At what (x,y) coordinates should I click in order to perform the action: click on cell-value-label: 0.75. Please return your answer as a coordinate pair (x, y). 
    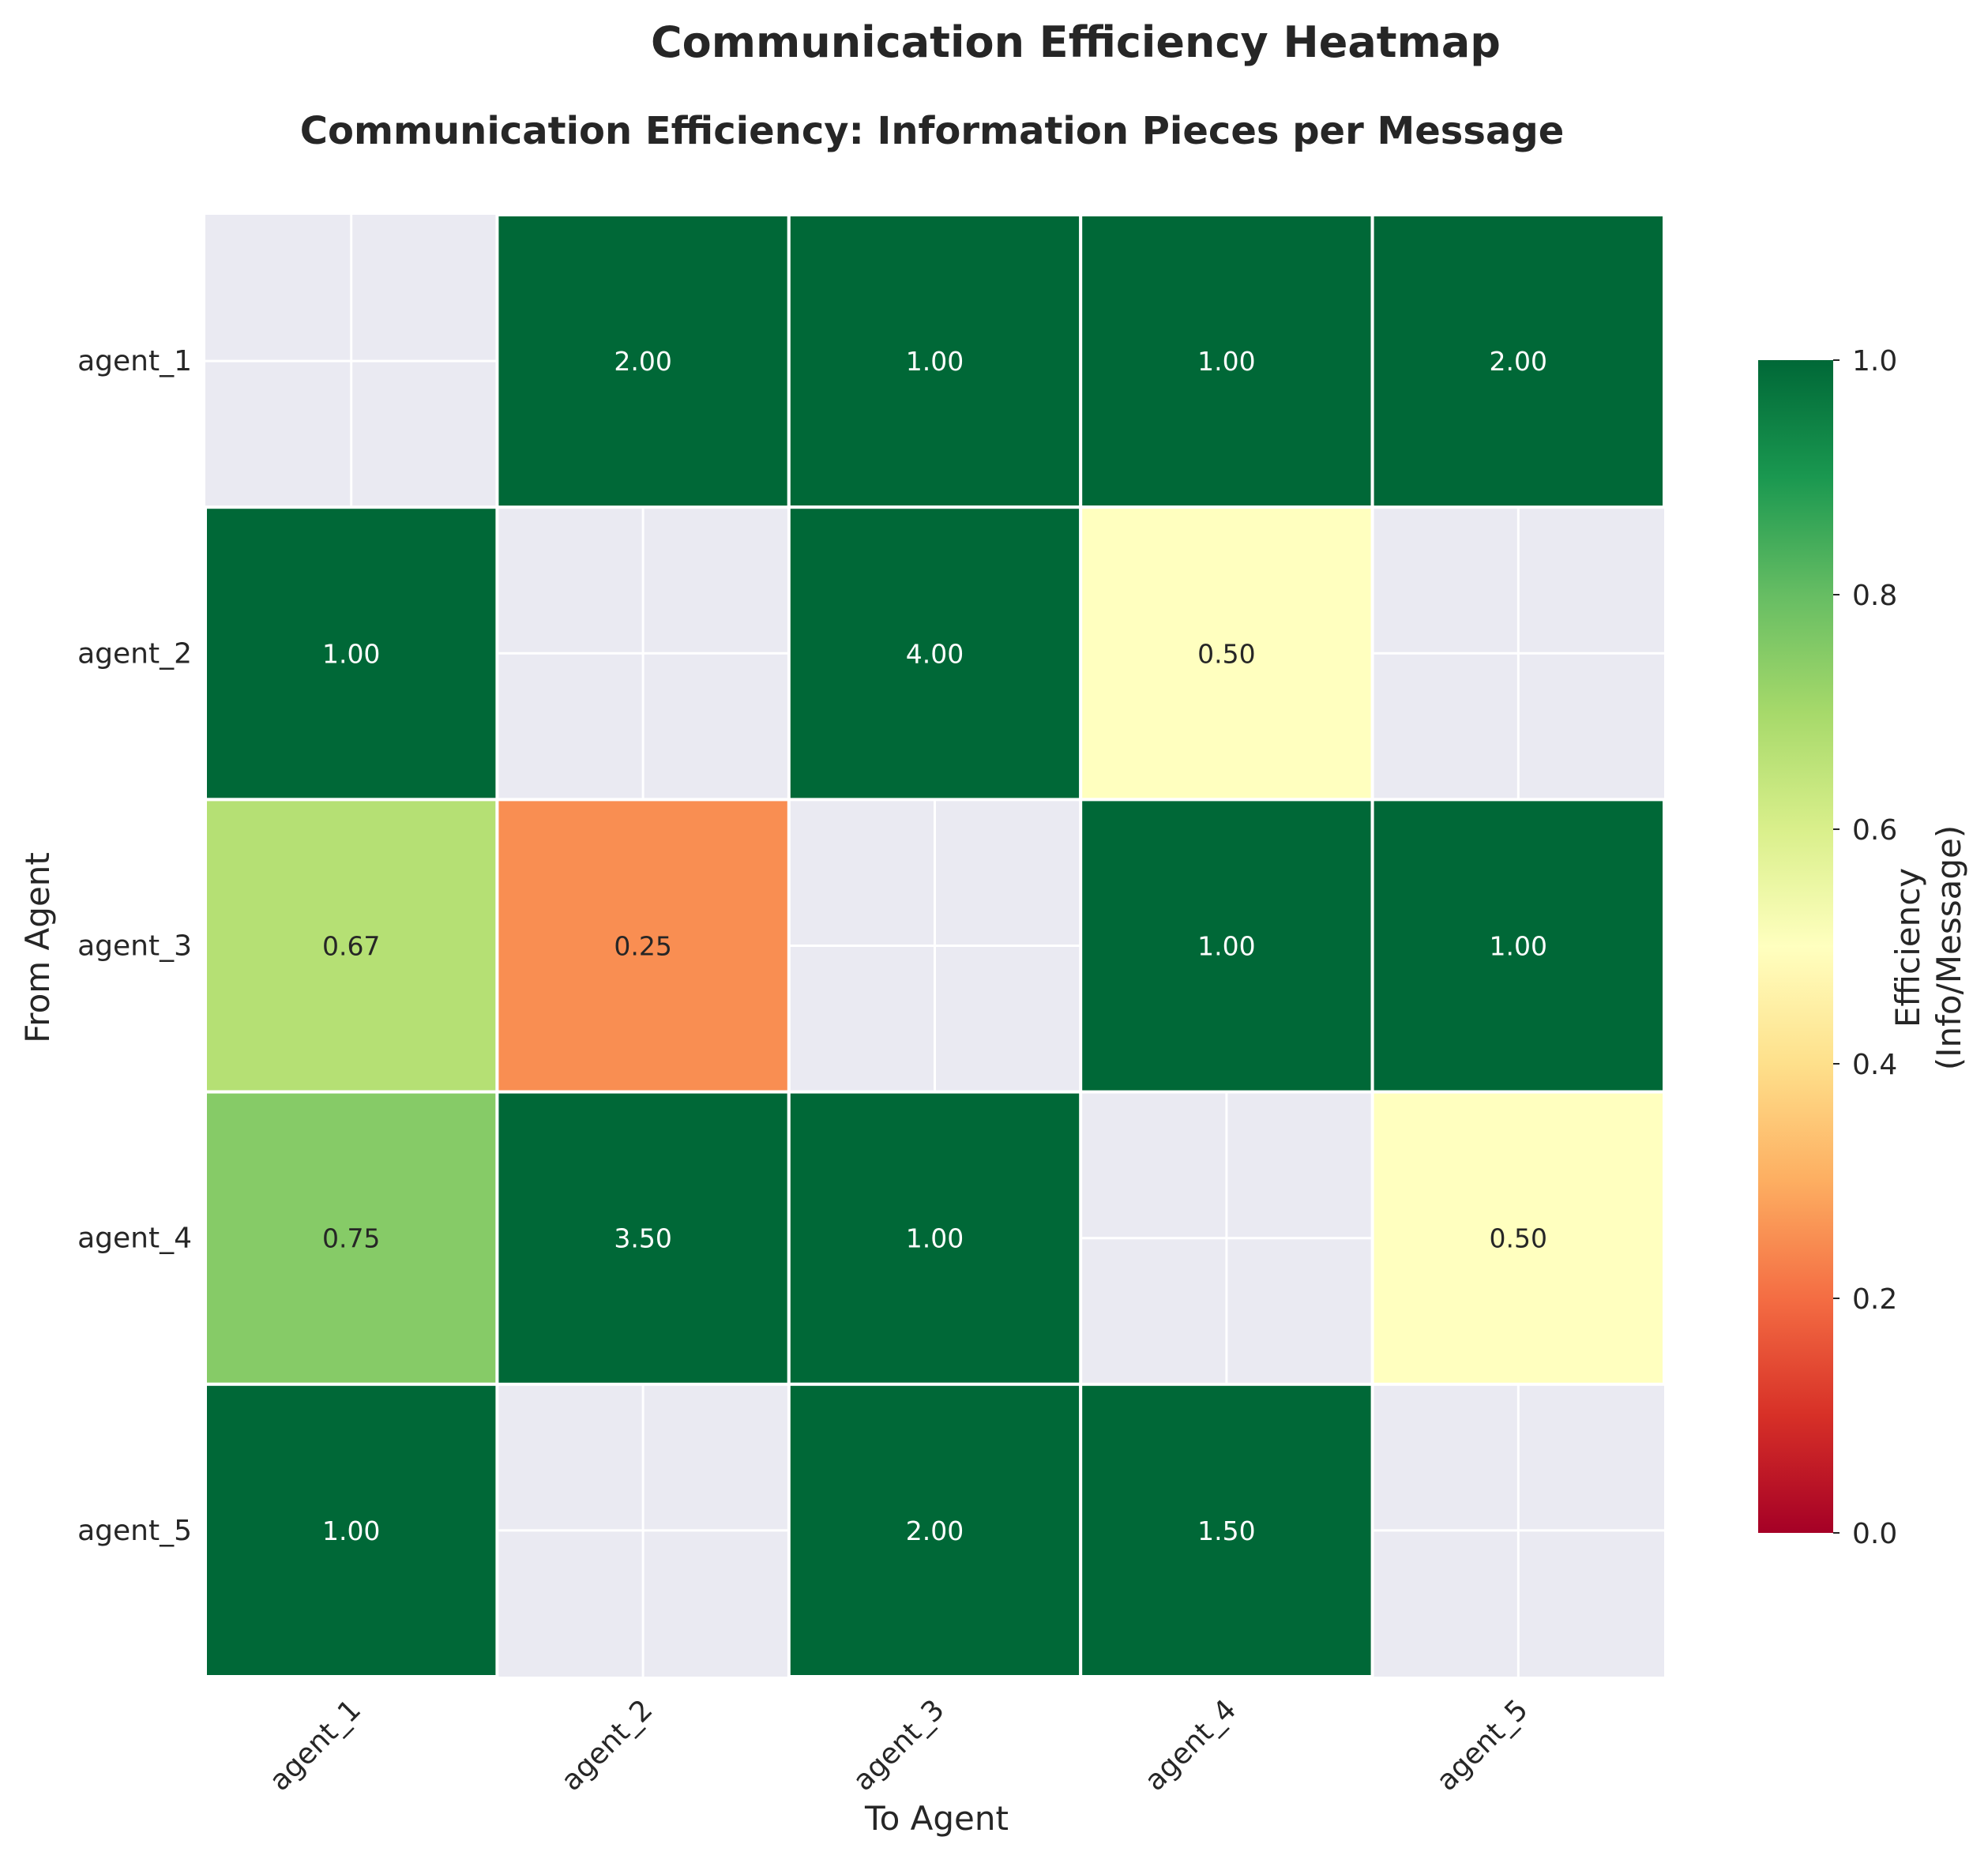
    Looking at the image, I should click on (351, 1238).